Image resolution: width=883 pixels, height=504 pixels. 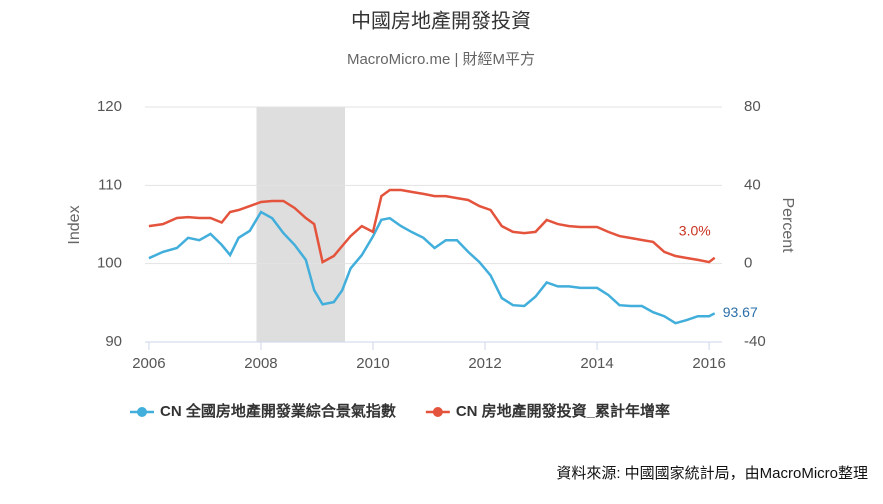 What do you see at coordinates (260, 363) in the screenshot?
I see `x-tick-label: 2008` at bounding box center [260, 363].